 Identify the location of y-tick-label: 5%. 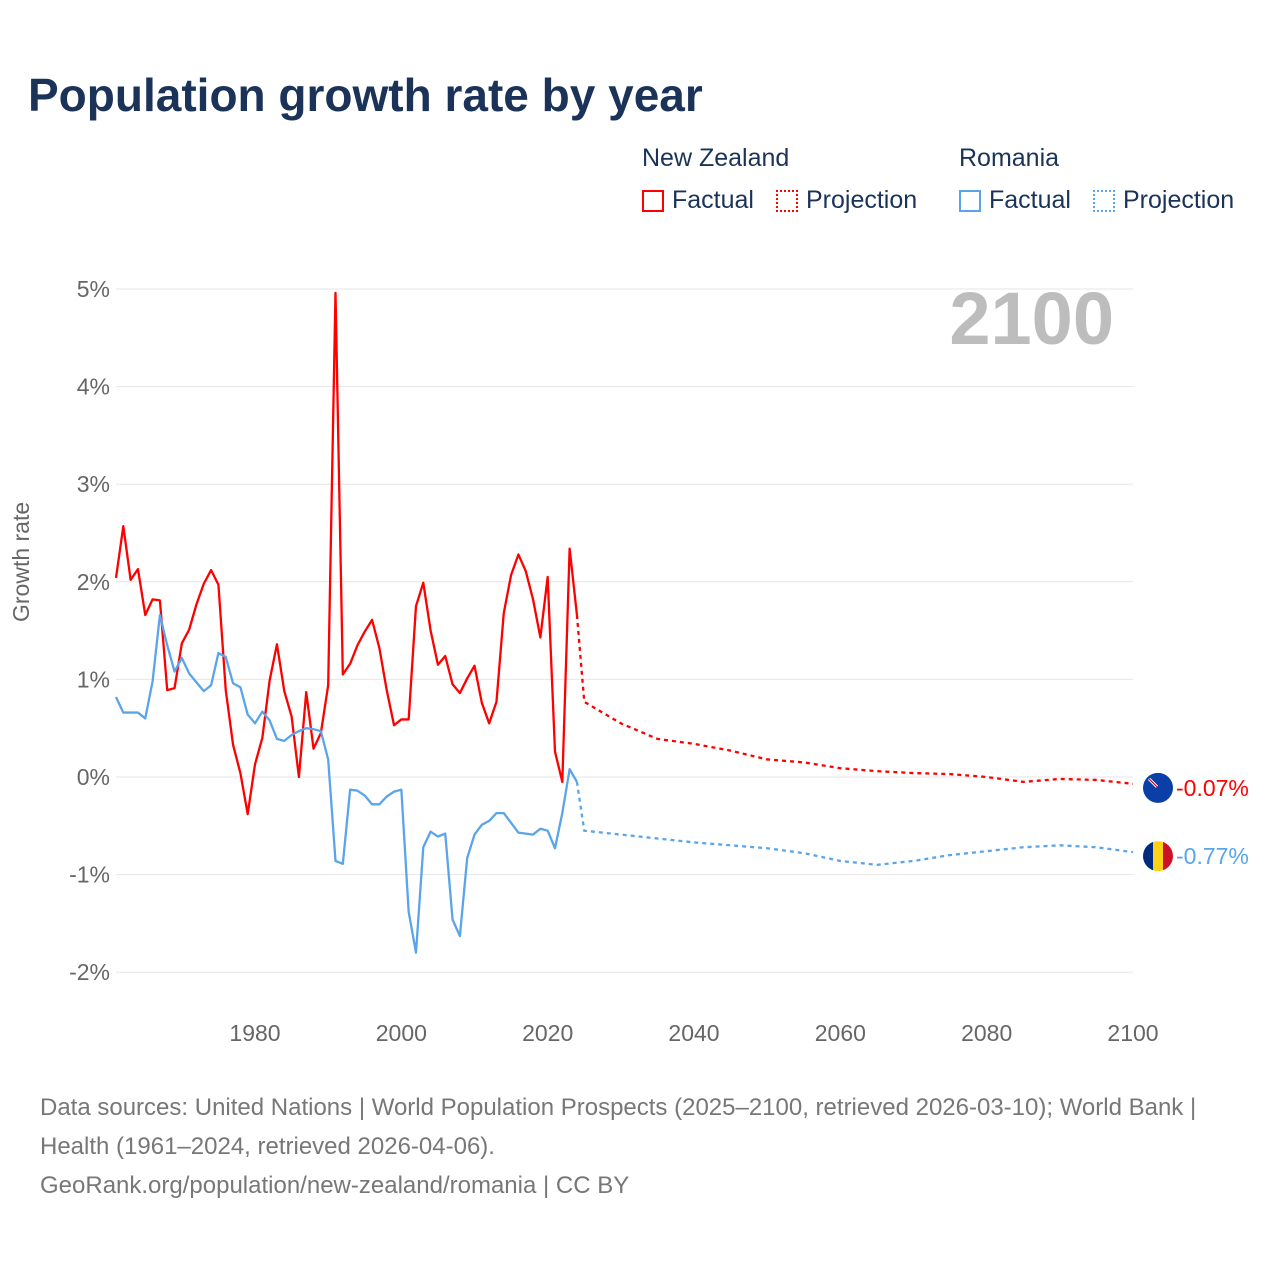
(93, 289).